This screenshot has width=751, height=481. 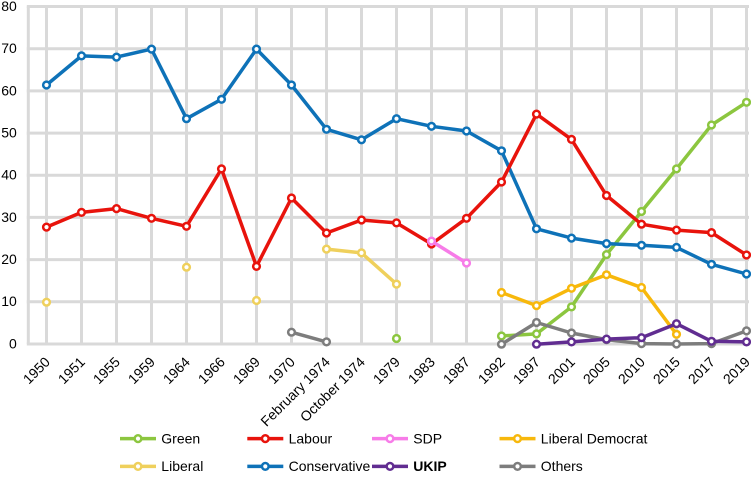 What do you see at coordinates (13, 343) in the screenshot?
I see `svg-text: 0` at bounding box center [13, 343].